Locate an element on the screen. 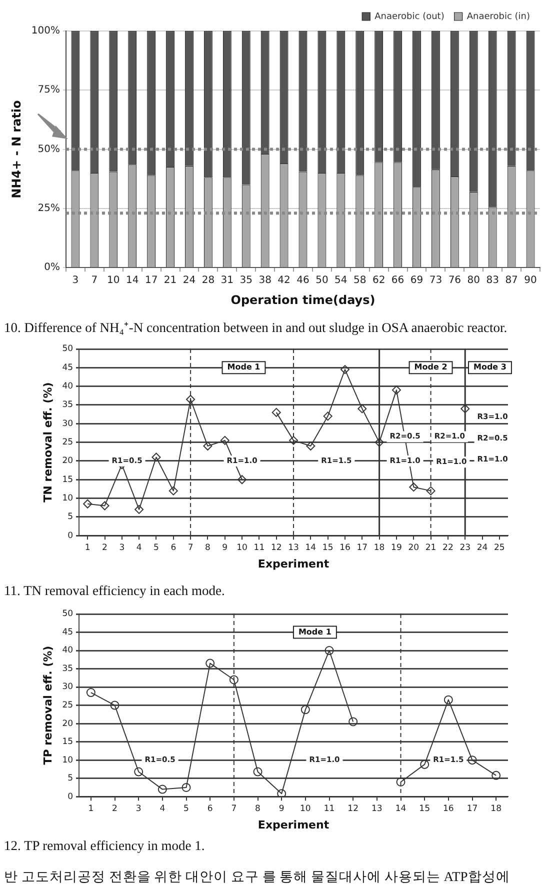 The image size is (542, 885). y-tick-label: 100% is located at coordinates (45, 31).